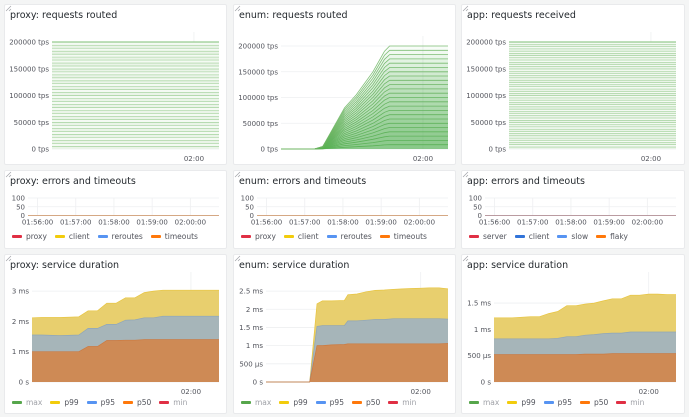 The width and height of the screenshot is (689, 417). What do you see at coordinates (20, 207) in the screenshot?
I see `y-tick-label: 50` at bounding box center [20, 207].